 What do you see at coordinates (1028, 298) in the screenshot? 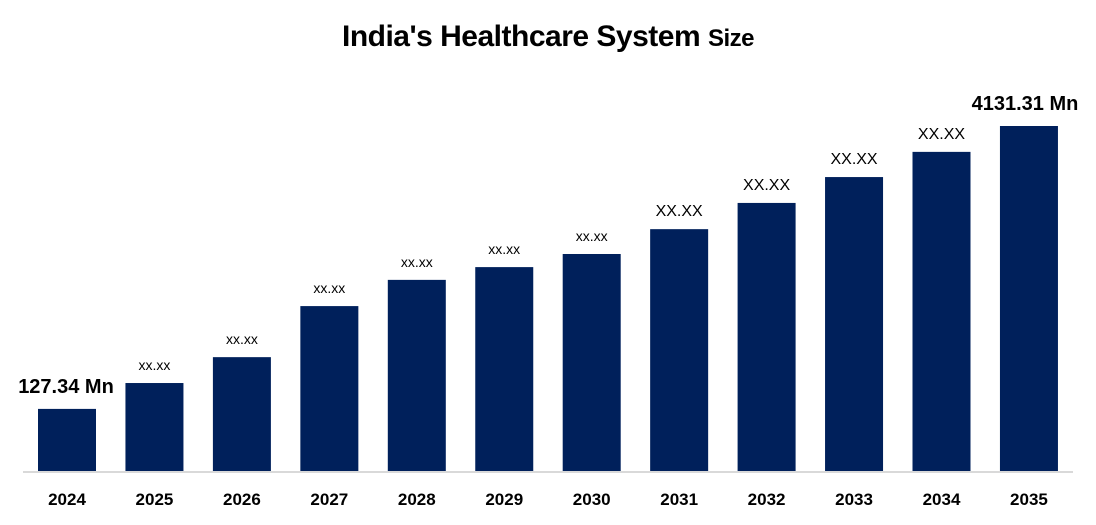
I see `bar-2035` at bounding box center [1028, 298].